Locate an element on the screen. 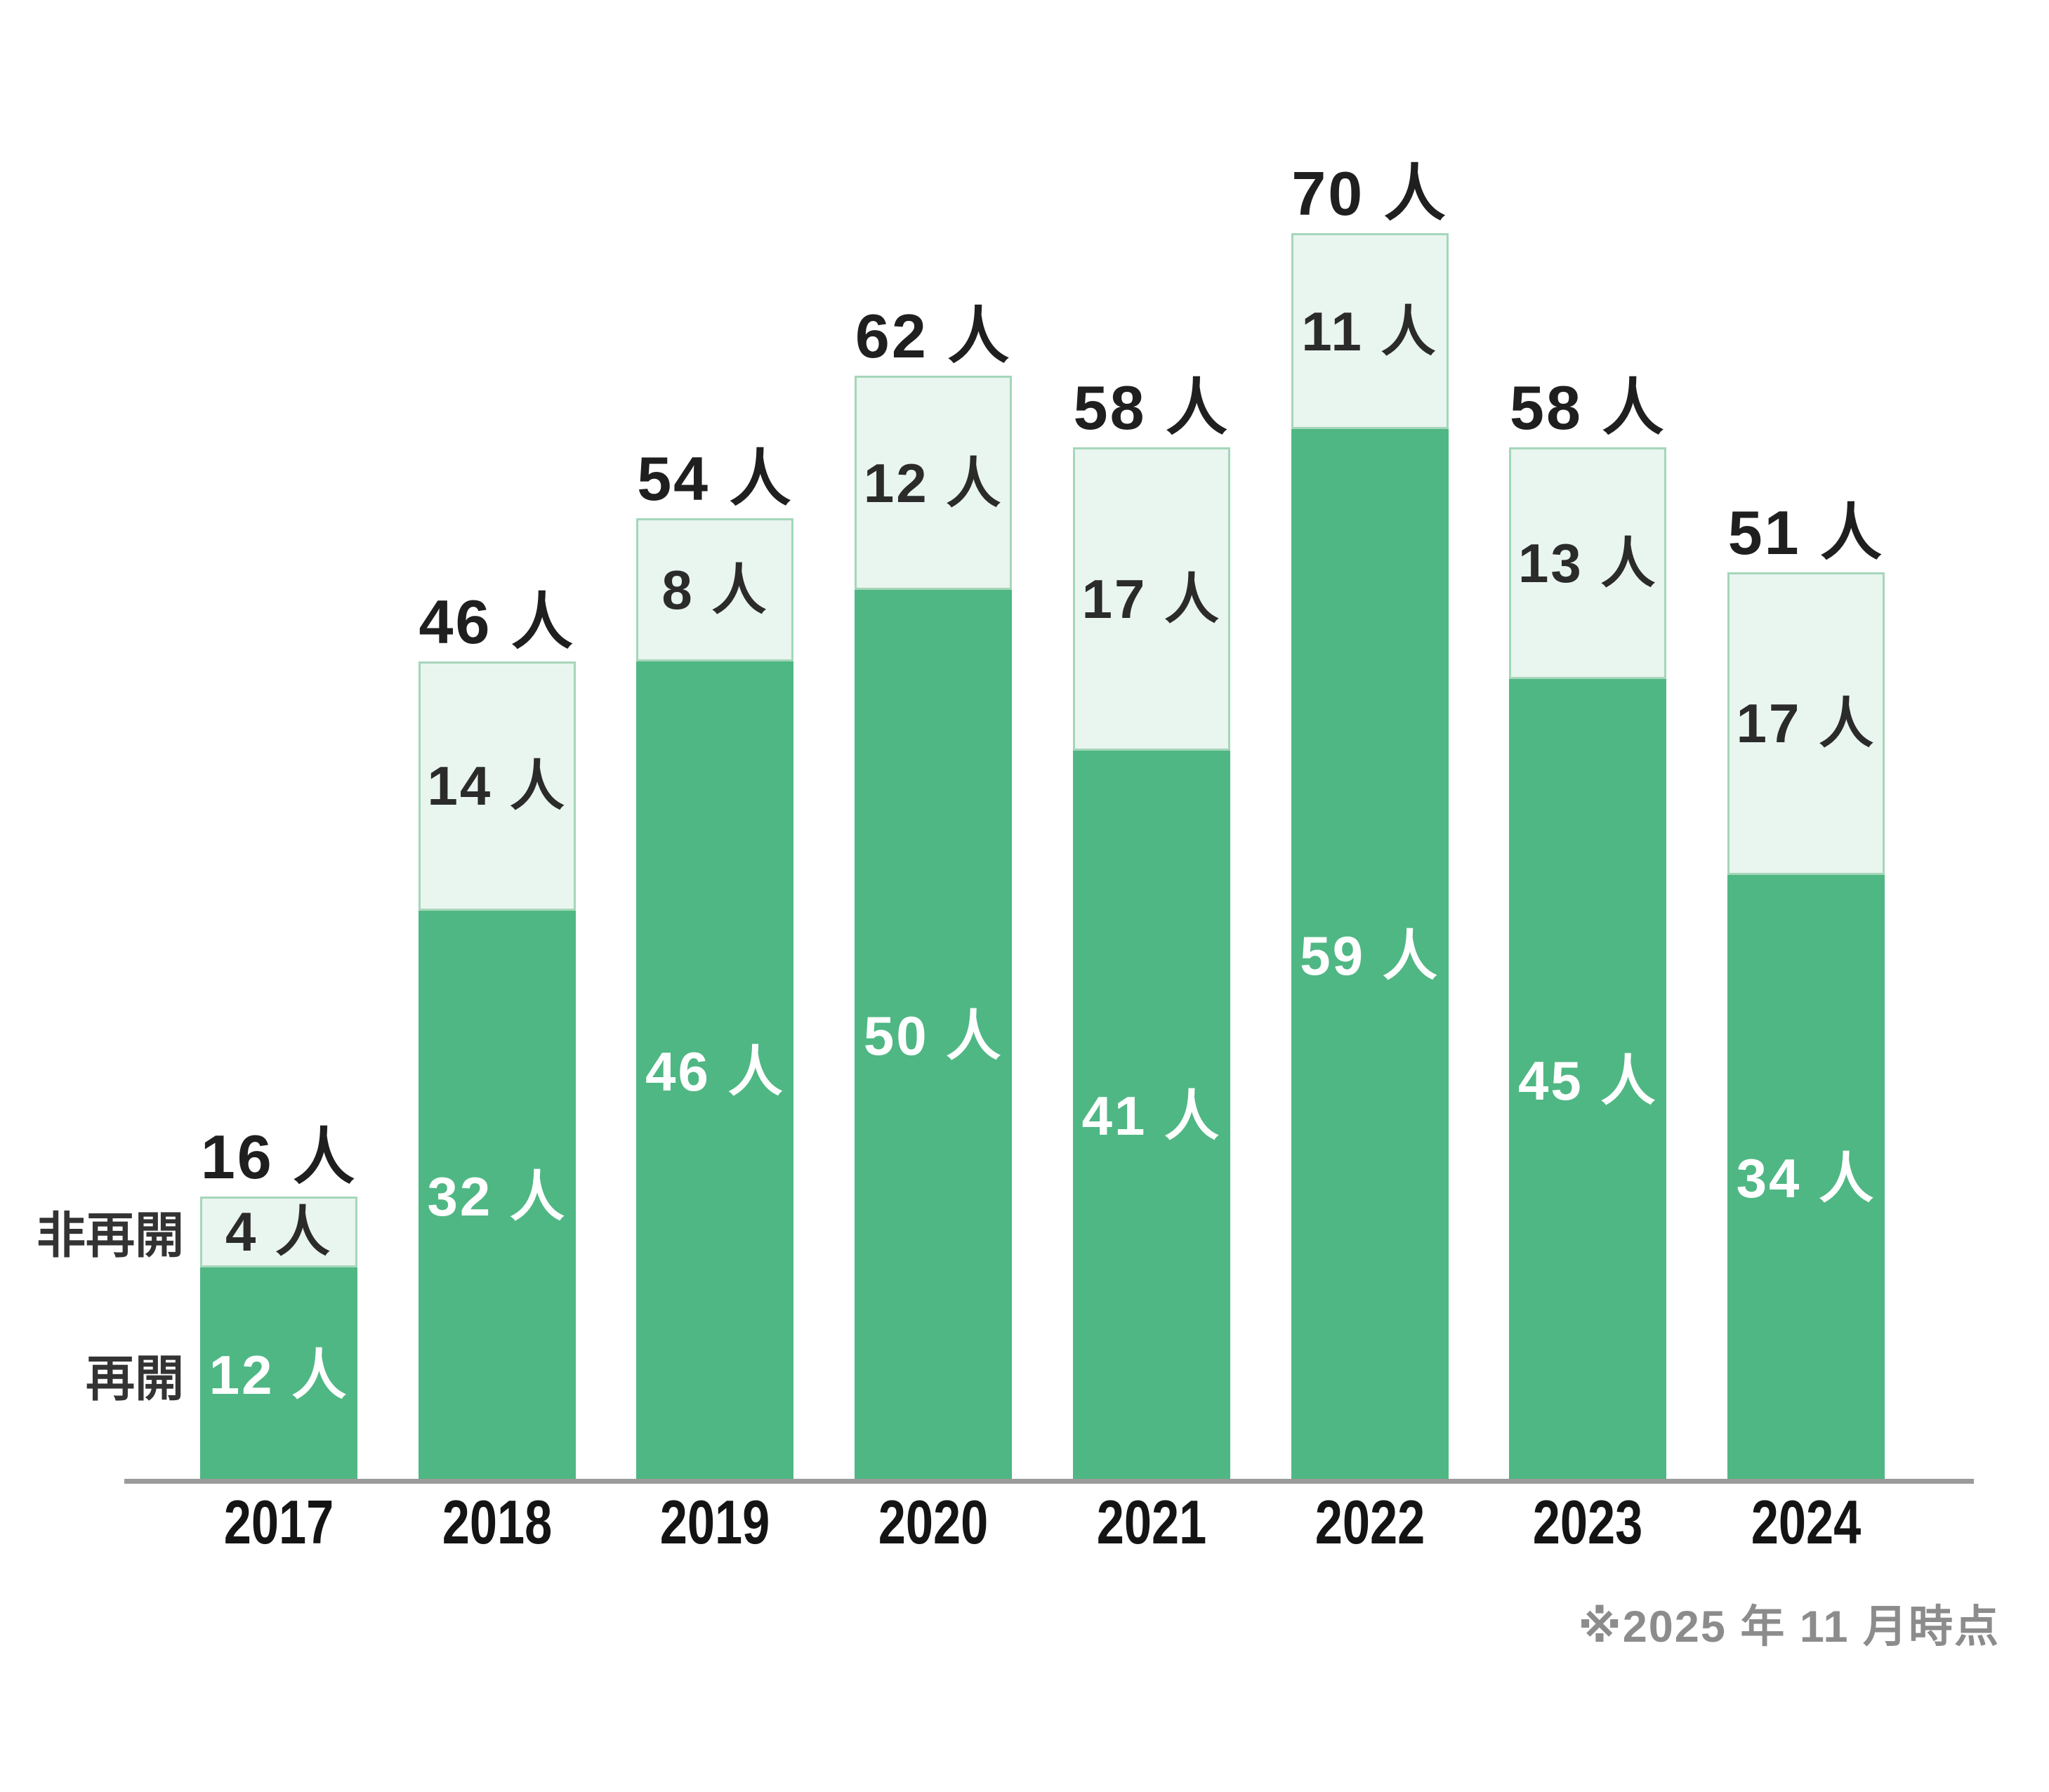 The image size is (2049, 1792). segment-reopened-2023: 45 人 is located at coordinates (1588, 1080).